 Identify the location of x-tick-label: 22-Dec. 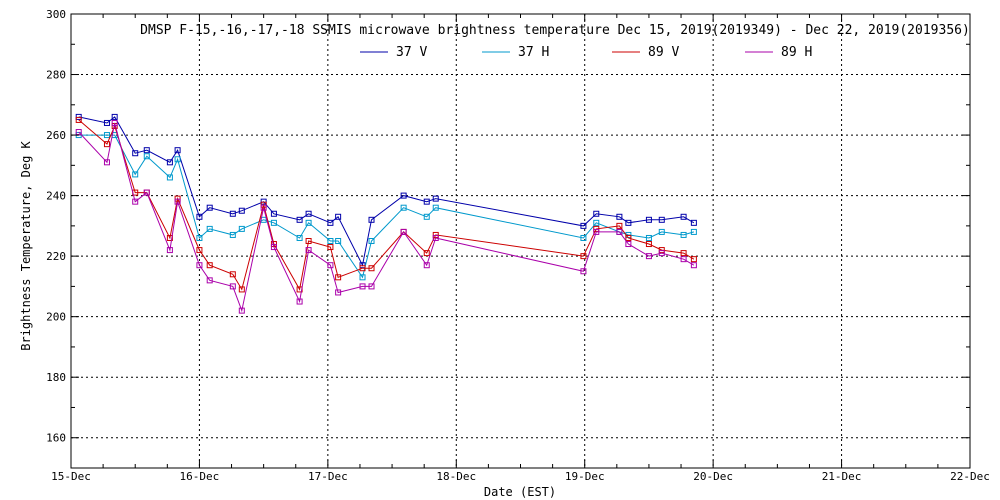
(970, 476).